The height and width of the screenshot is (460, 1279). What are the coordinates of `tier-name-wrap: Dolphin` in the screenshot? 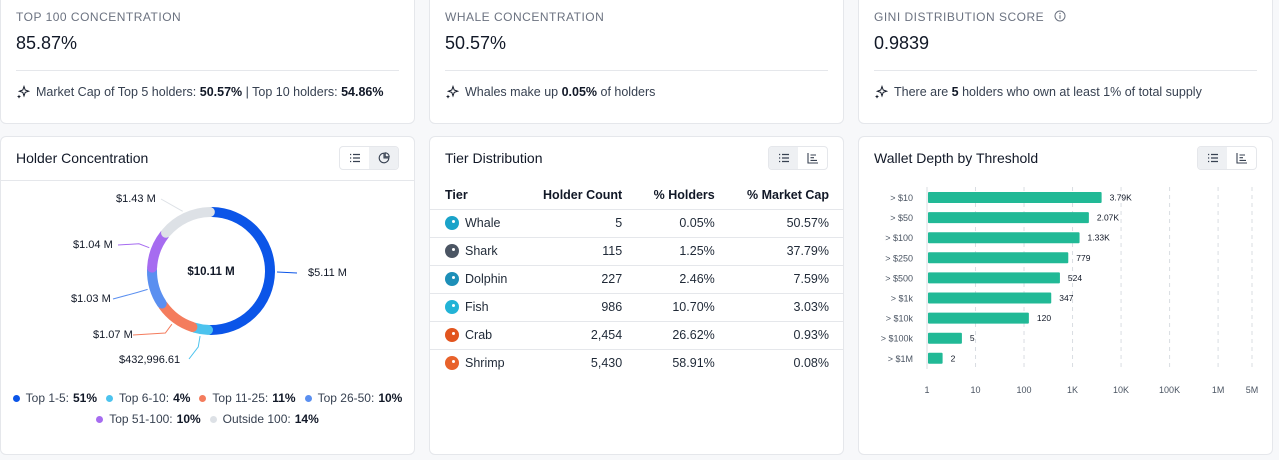 It's located at (478, 279).